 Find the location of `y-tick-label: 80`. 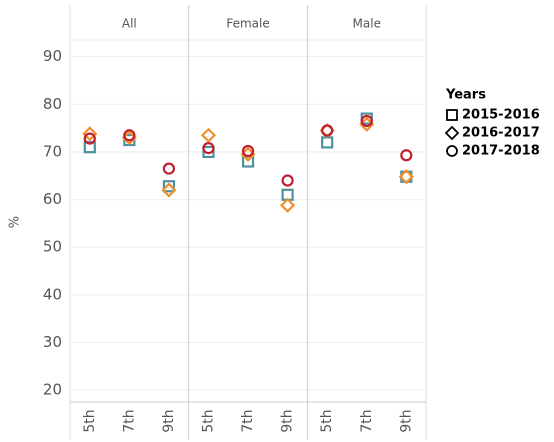

y-tick-label: 80 is located at coordinates (52, 104).